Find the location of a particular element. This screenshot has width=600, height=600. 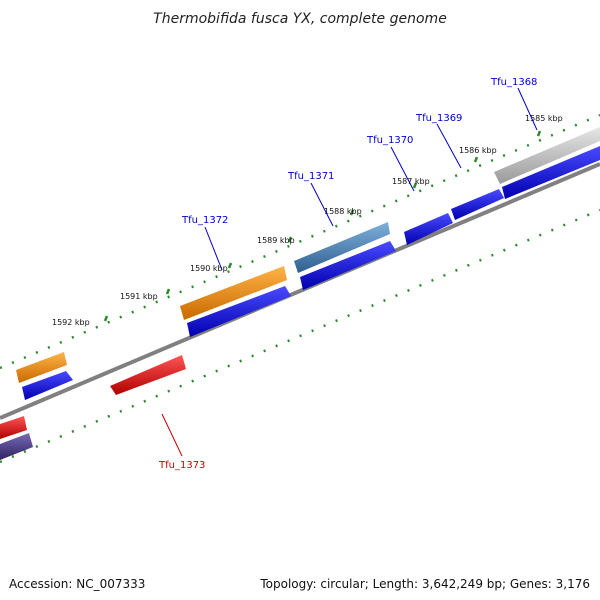

gene-label-tfu-1368: Tfu_1368 is located at coordinates (513, 82).